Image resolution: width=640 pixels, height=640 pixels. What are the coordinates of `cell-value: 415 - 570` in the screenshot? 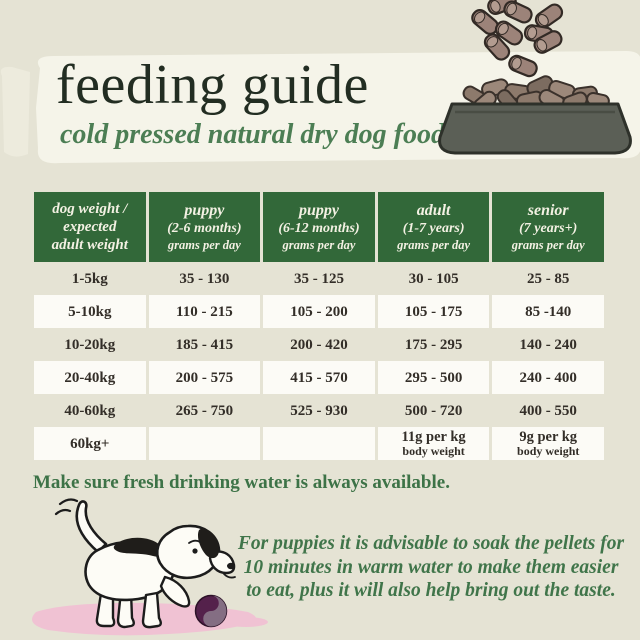 It's located at (319, 377).